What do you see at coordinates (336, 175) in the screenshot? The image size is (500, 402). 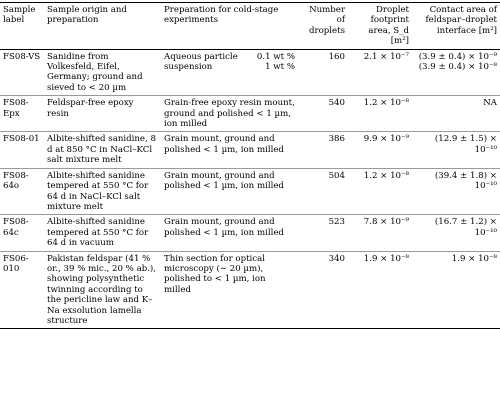 I see `cell-droplets: 504` at bounding box center [336, 175].